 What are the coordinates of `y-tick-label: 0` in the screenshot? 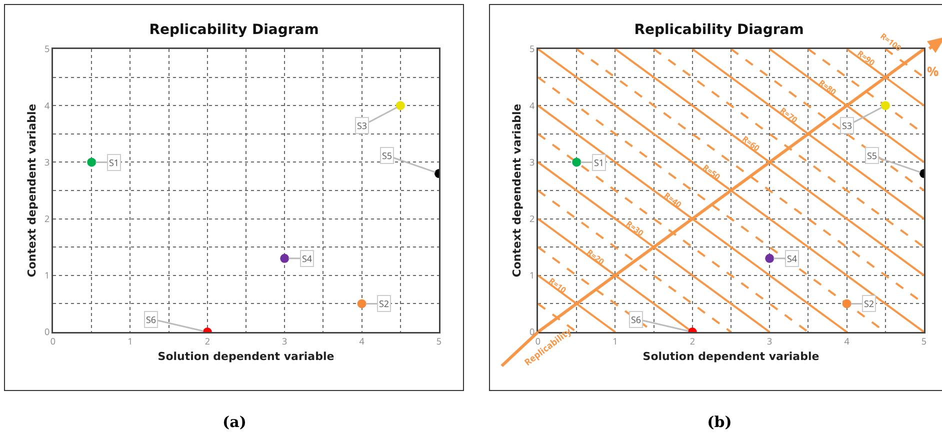 It's located at (47, 331).